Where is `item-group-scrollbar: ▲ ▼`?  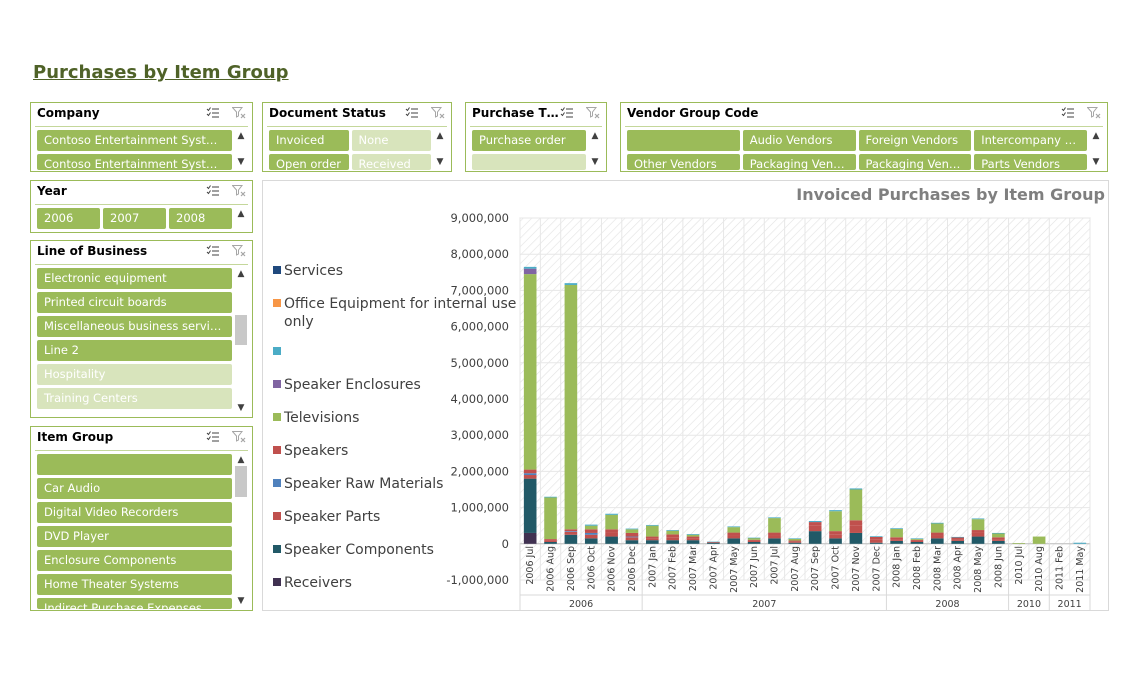 item-group-scrollbar: ▲ ▼ is located at coordinates (241, 530).